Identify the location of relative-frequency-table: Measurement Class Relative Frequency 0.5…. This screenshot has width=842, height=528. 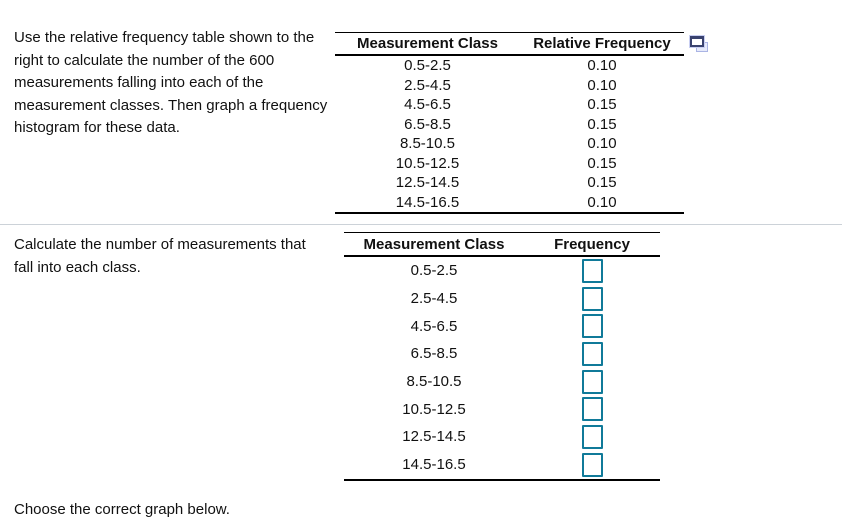
(509, 123).